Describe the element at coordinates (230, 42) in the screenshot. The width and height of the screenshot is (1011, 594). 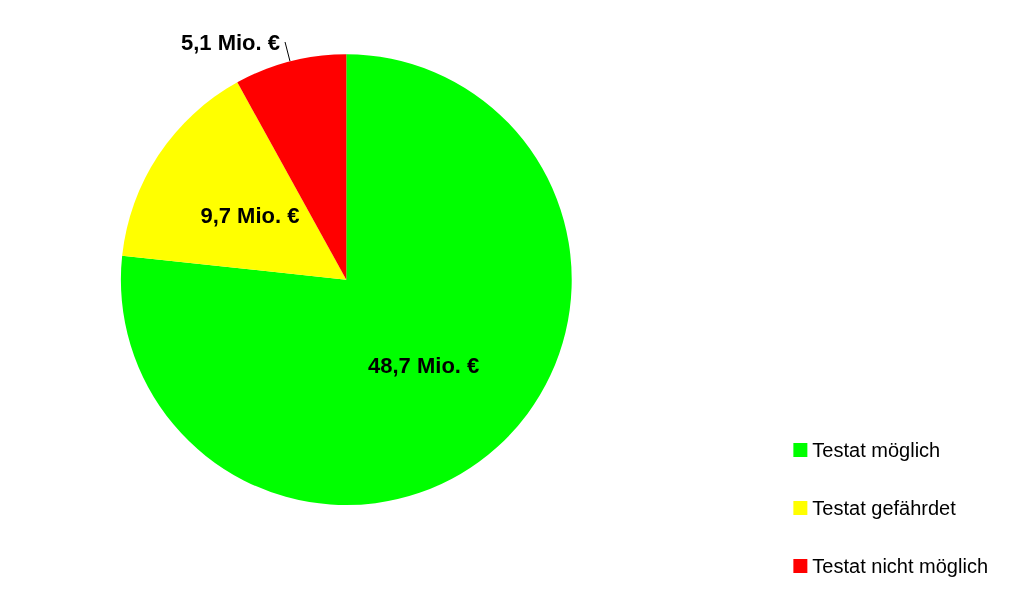
I see `data-label: 5,1 Mio. €` at that location.